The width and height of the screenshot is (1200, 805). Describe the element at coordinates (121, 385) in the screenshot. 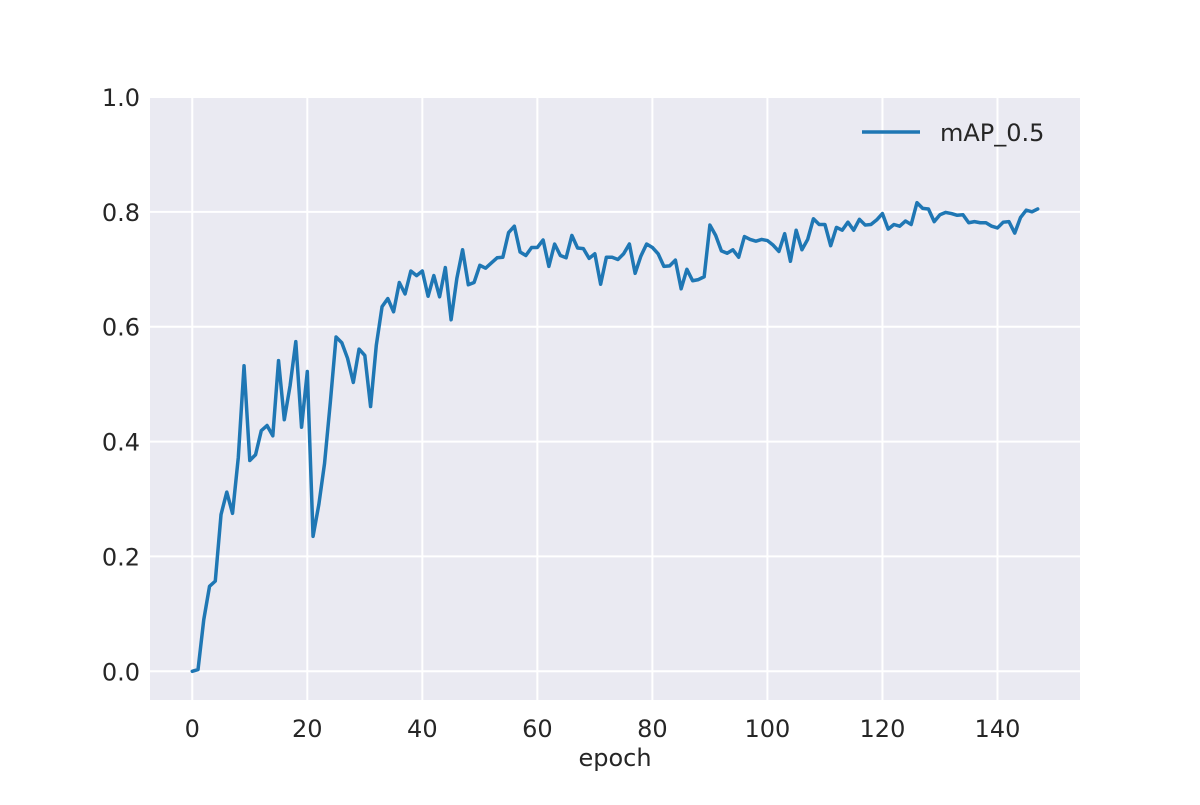

I see `y-axis-ticks: 0.0 0.2 0.4 0.6 0.8 1.0` at that location.